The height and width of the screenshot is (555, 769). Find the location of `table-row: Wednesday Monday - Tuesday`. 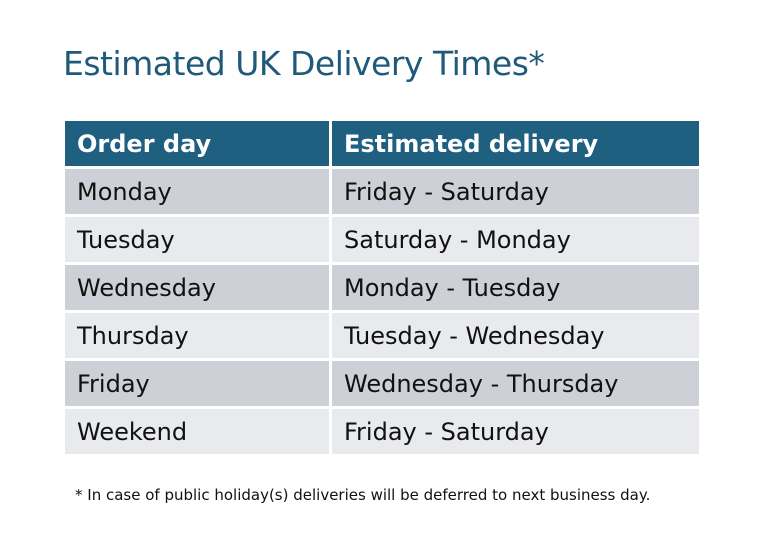

table-row: Wednesday Monday - Tuesday is located at coordinates (382, 287).